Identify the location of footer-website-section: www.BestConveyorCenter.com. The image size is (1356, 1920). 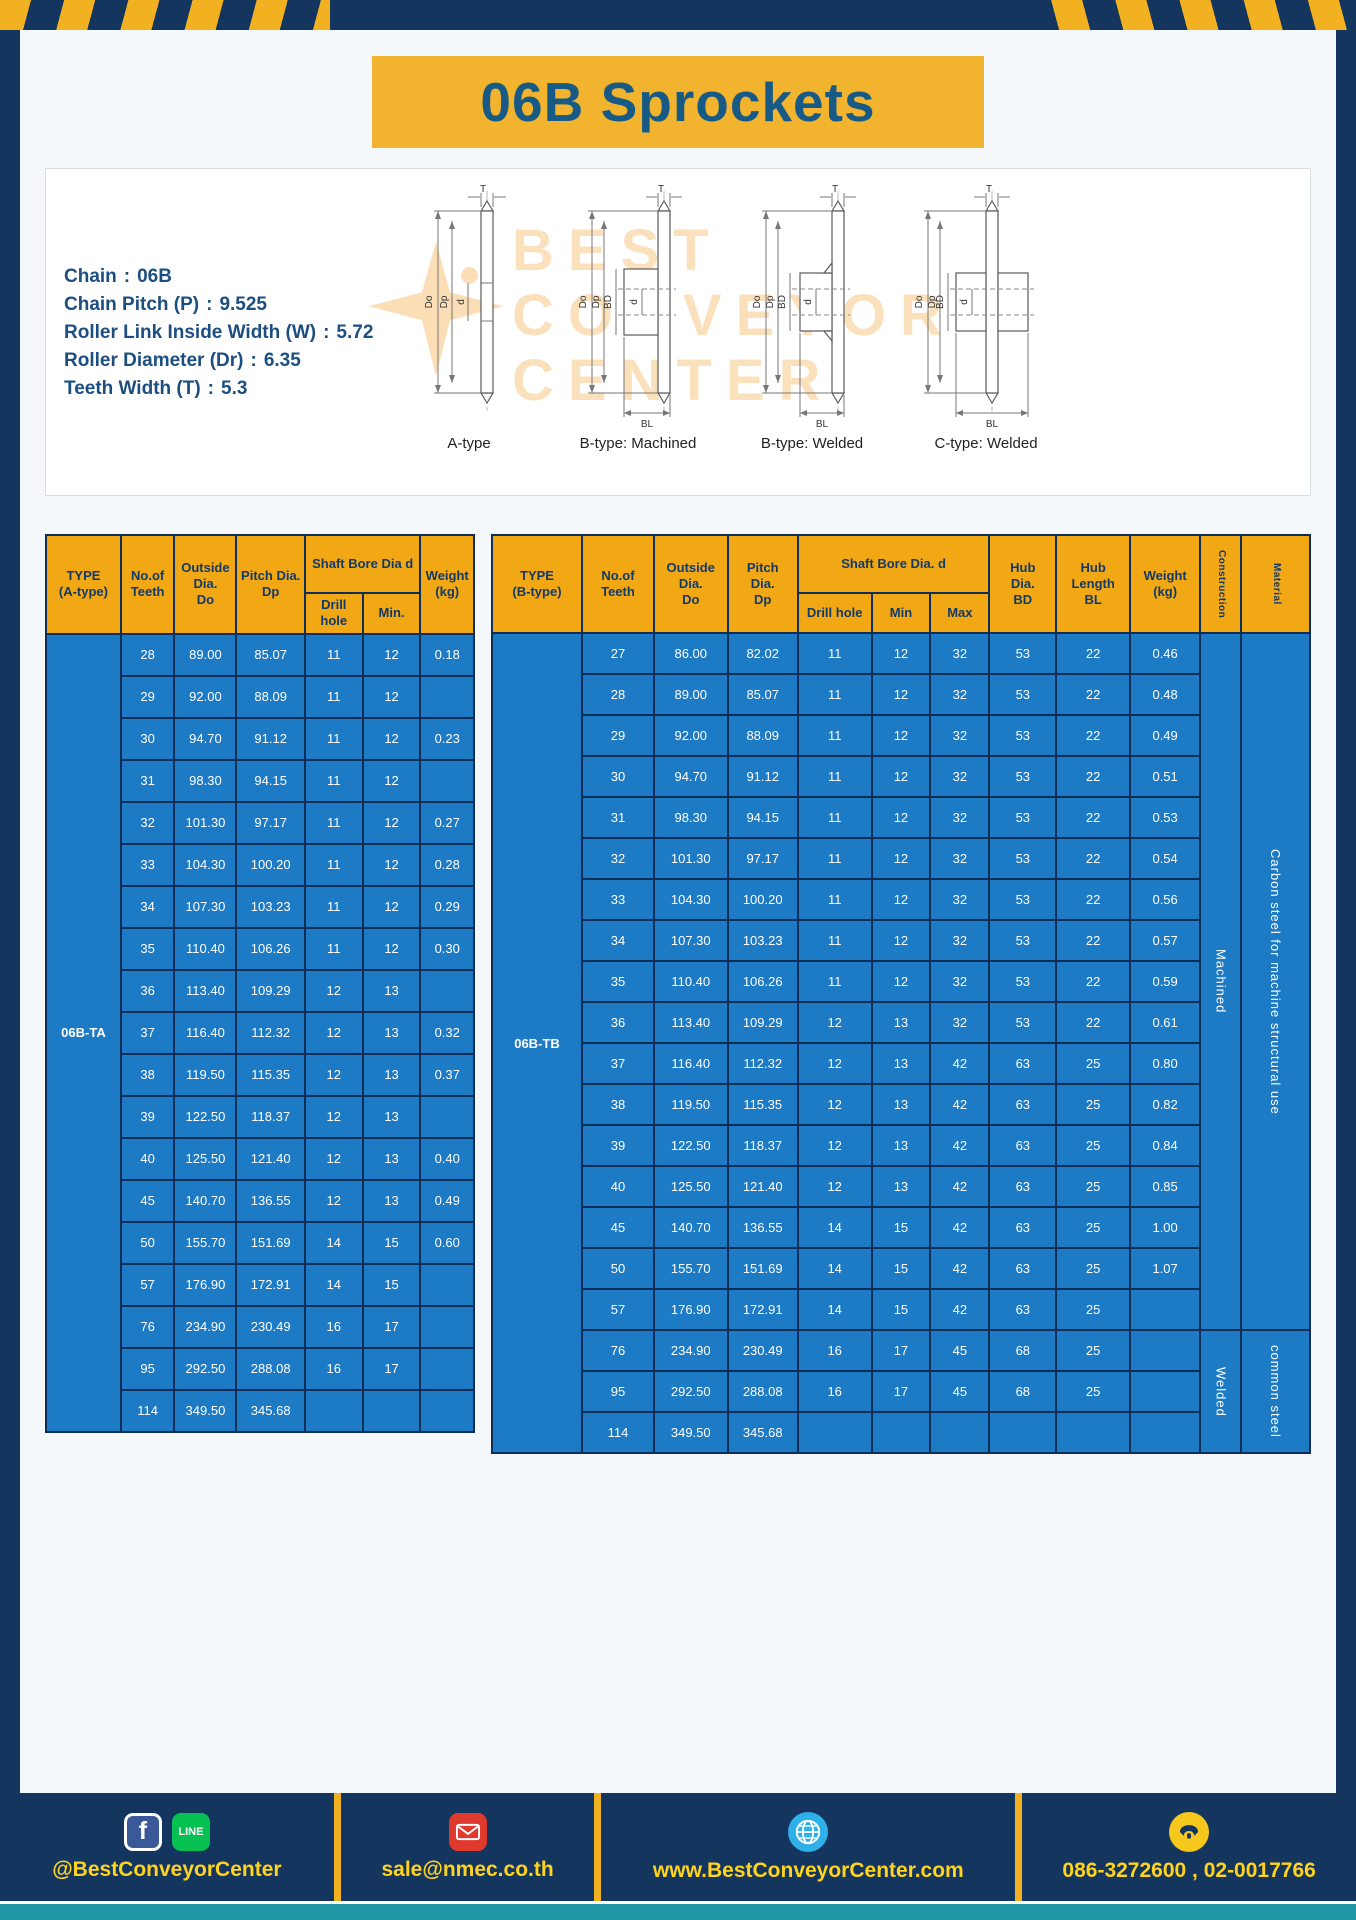
(808, 1847).